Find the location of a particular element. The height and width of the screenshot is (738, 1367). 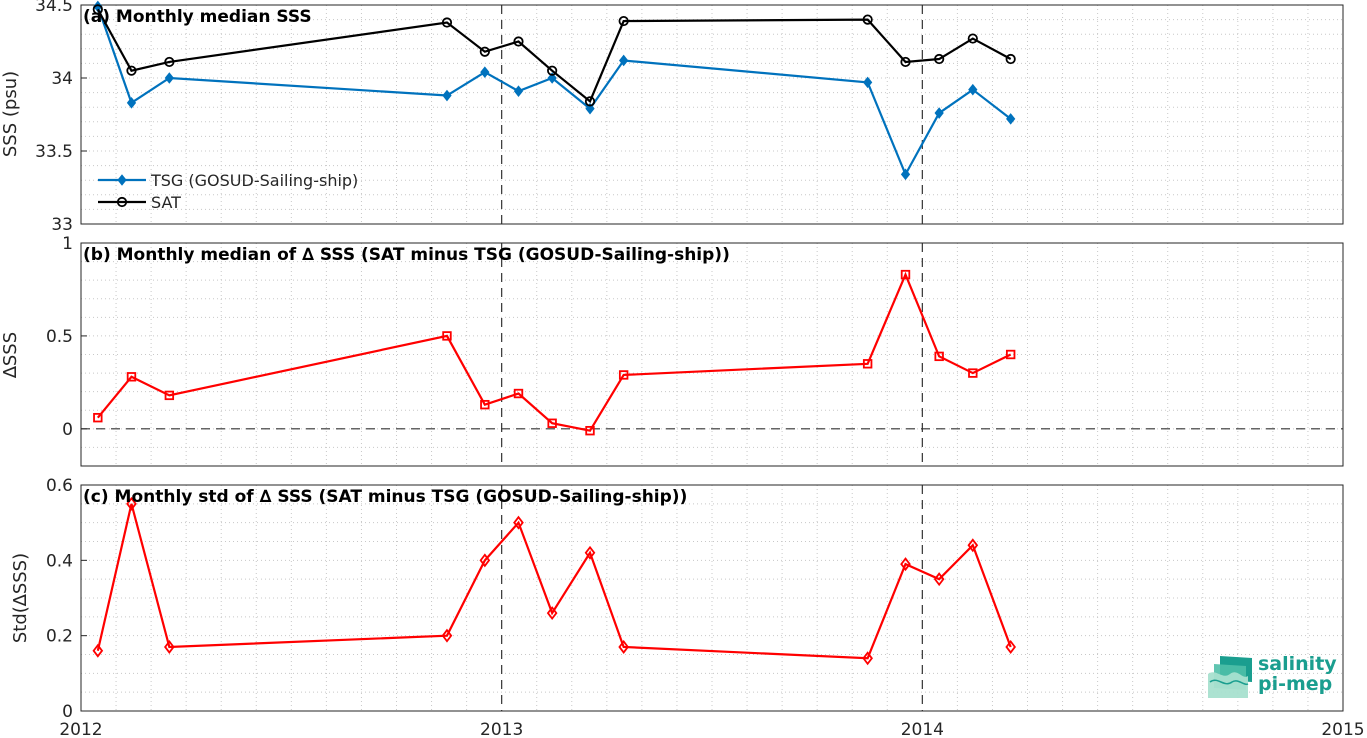

y-tick-label: 34.5 is located at coordinates (54, 8).